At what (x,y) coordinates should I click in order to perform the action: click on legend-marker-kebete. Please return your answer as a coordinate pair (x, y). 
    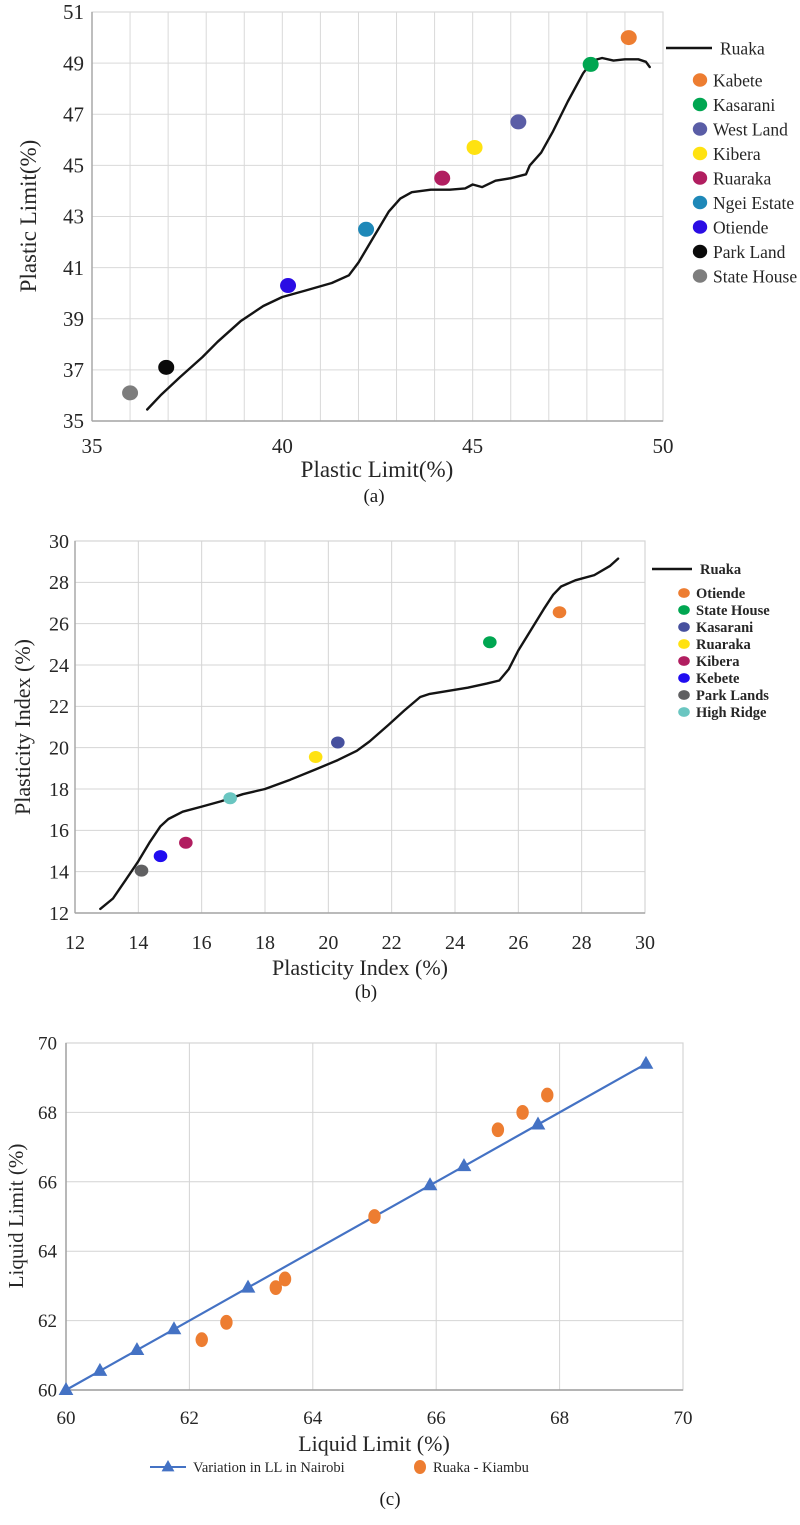
    Looking at the image, I should click on (684, 678).